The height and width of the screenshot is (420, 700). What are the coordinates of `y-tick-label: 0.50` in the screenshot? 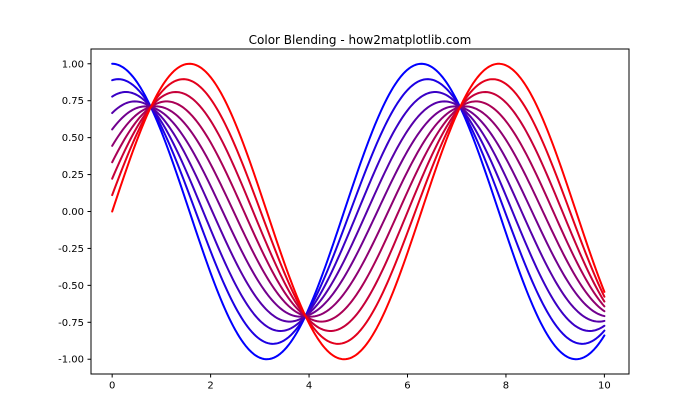 It's located at (73, 138).